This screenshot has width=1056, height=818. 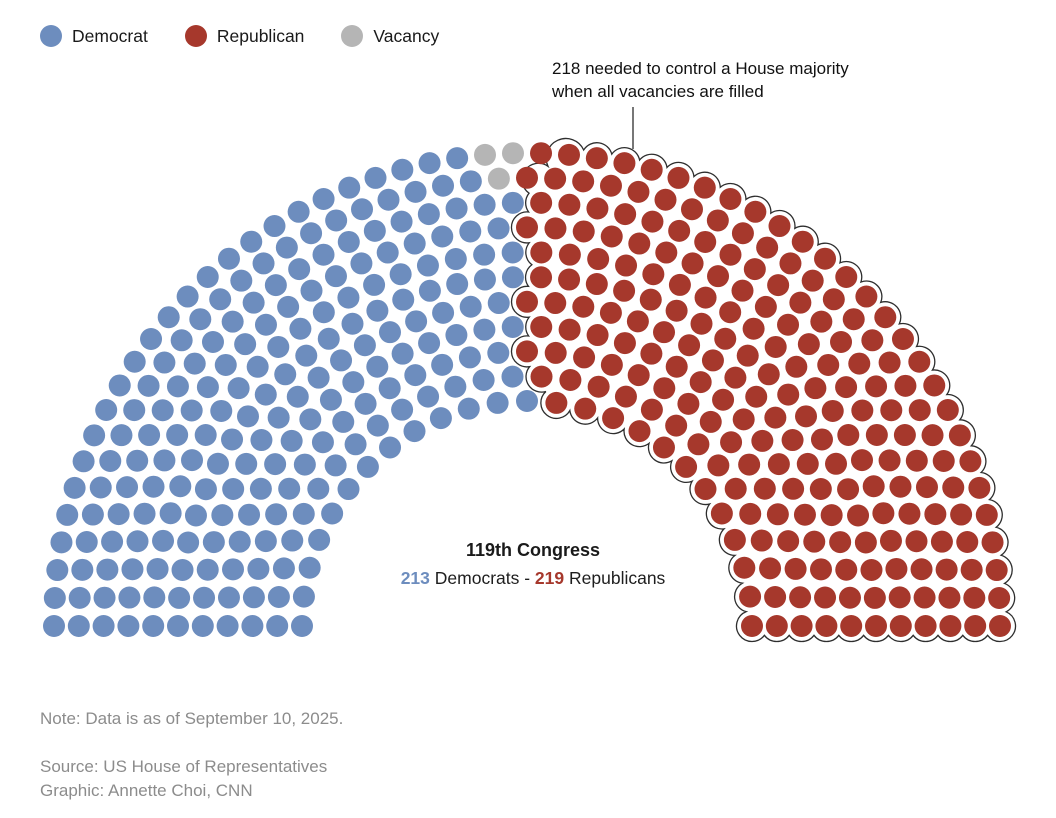 I want to click on democrat-count: 213, so click(x=415, y=578).